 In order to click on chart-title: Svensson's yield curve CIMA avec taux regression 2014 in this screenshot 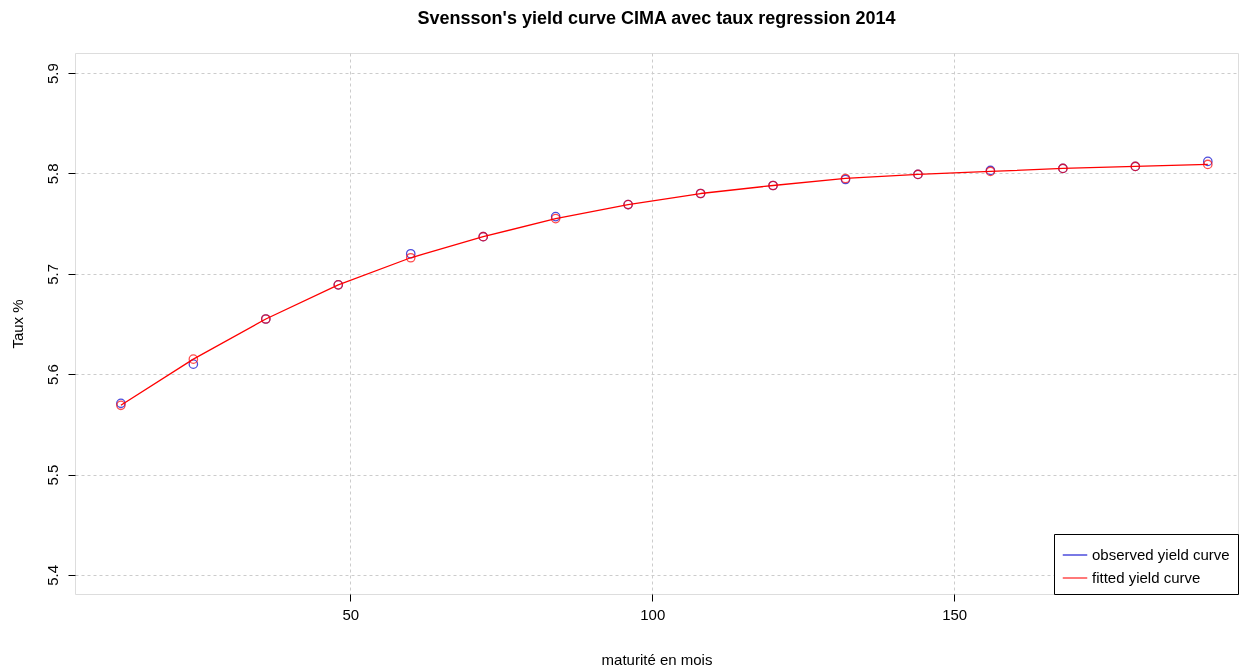, I will do `click(656, 18)`.